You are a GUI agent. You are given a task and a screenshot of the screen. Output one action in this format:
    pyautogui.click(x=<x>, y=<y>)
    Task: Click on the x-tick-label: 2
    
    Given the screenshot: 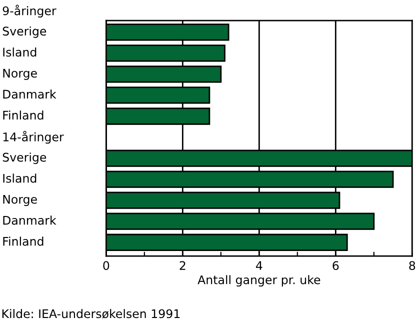 What is the action you would take?
    pyautogui.click(x=183, y=265)
    